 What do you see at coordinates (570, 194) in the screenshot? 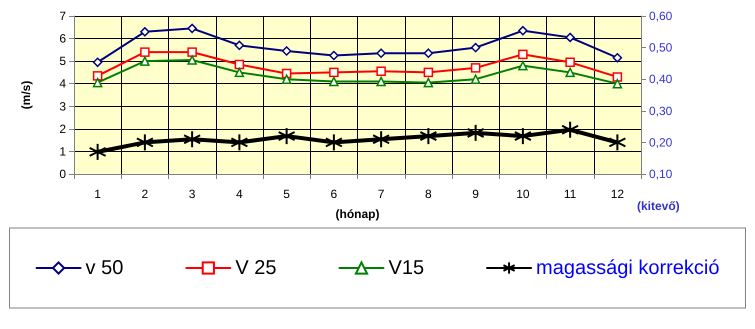
I see `x-tick-label: 11` at bounding box center [570, 194].